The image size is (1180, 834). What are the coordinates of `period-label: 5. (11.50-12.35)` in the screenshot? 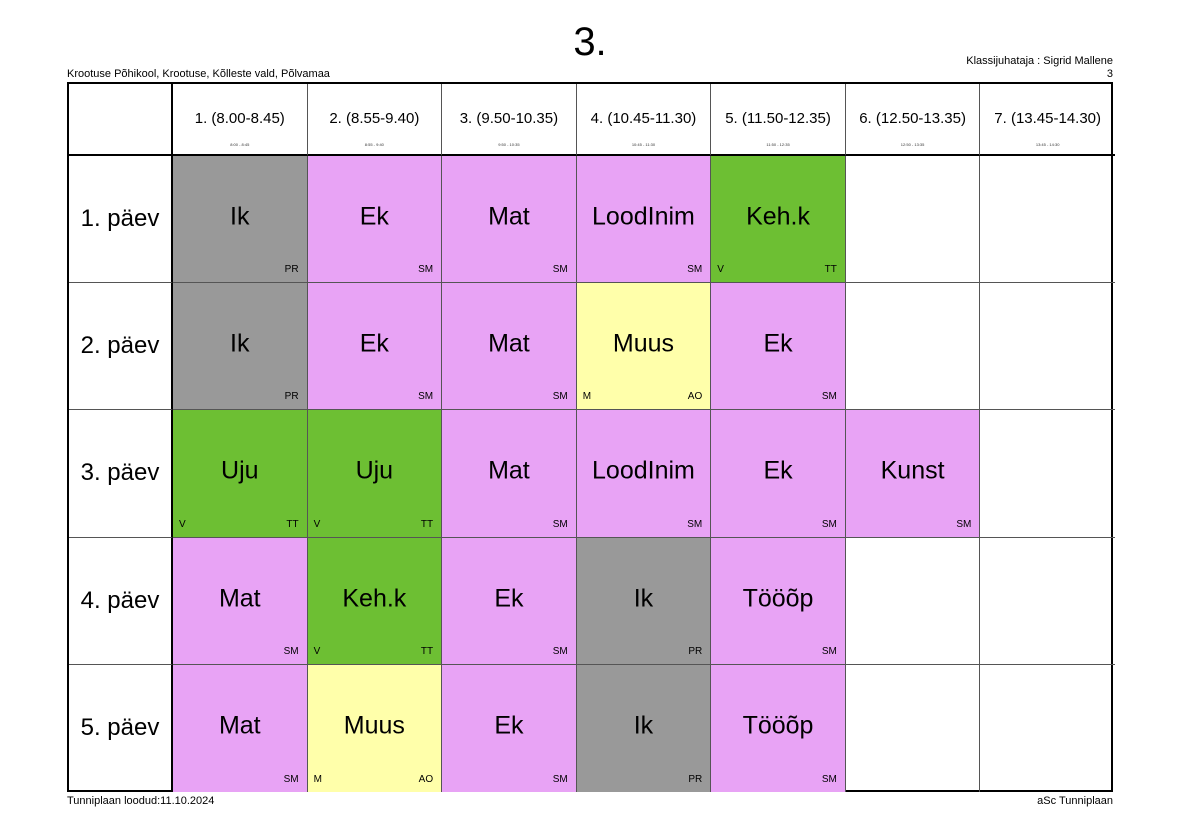 It's located at (778, 118).